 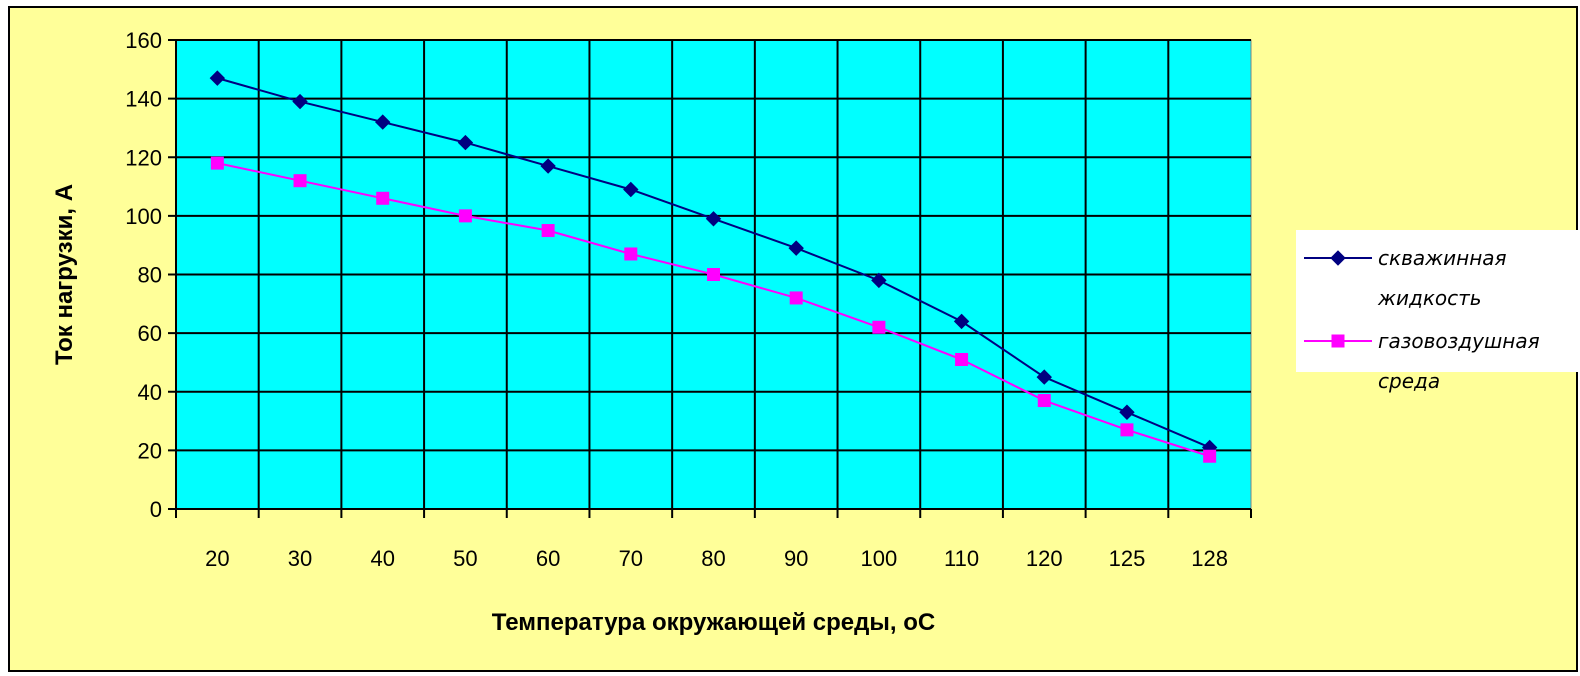 I want to click on x-tick-label: 50, so click(x=465, y=558).